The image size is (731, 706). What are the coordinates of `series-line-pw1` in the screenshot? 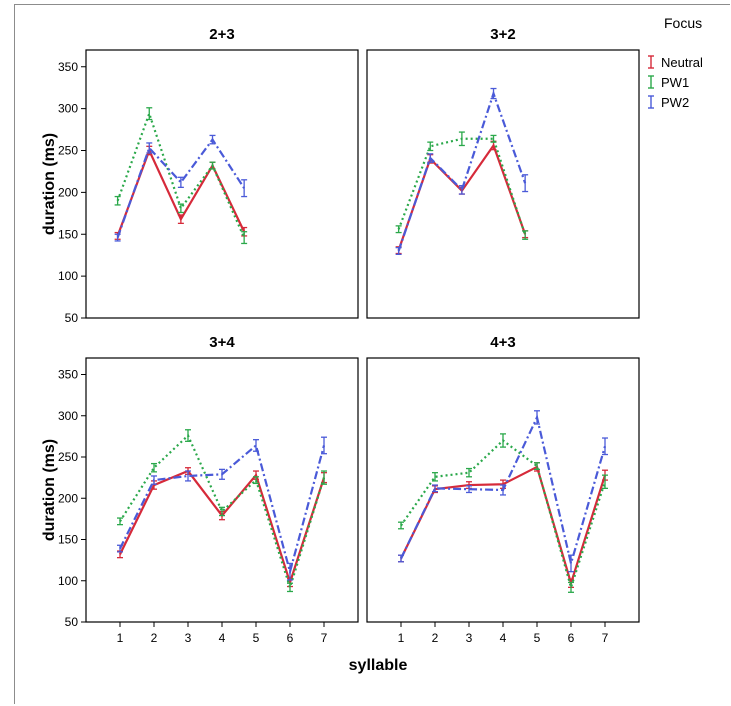 It's located at (181, 174).